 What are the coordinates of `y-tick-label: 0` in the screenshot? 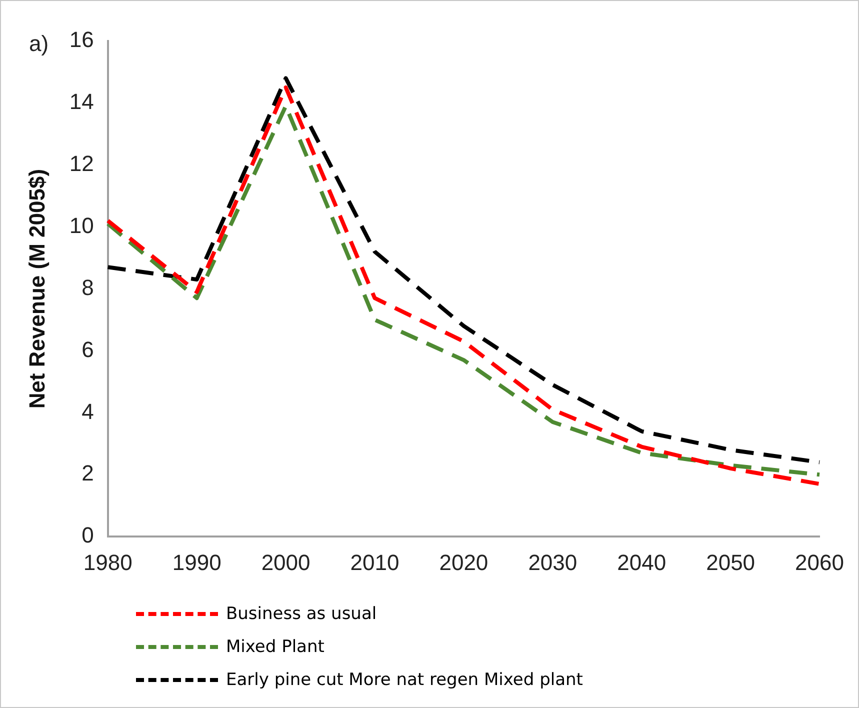 It's located at (88, 535).